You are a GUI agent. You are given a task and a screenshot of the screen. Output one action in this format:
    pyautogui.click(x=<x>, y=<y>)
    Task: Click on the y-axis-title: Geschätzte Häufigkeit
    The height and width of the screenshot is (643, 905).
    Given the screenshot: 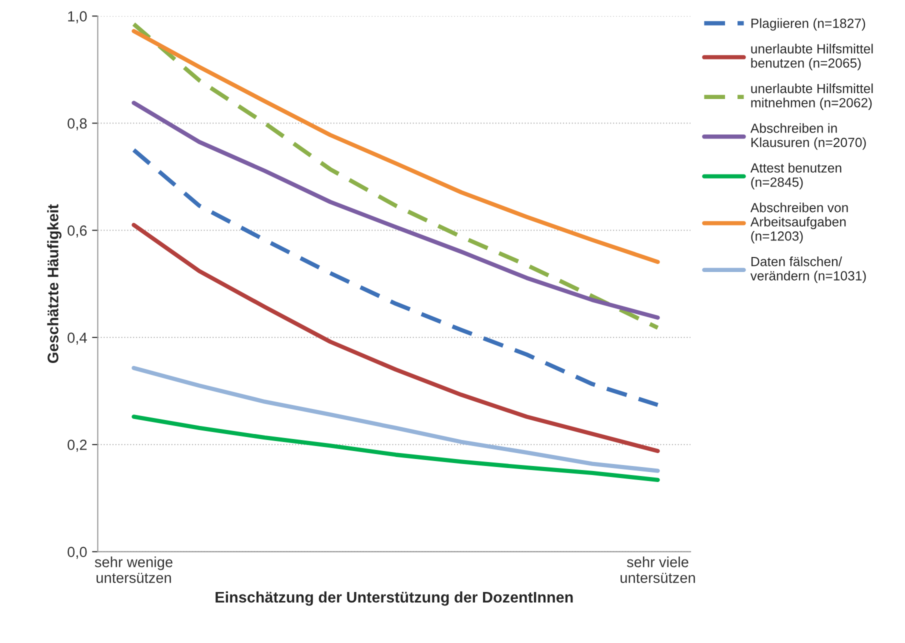 What is the action you would take?
    pyautogui.click(x=54, y=284)
    